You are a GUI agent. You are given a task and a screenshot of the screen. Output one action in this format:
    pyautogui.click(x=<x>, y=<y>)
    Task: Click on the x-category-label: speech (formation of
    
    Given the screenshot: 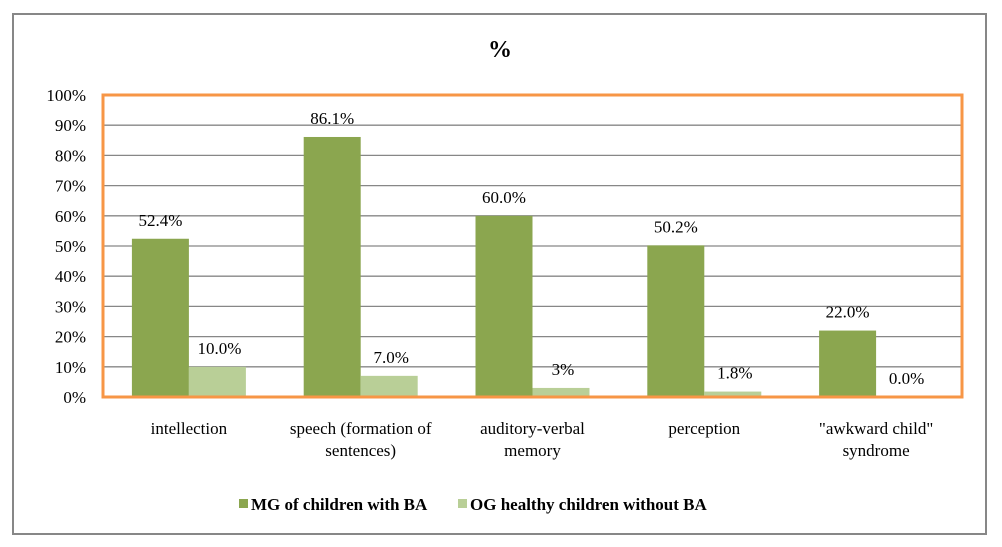 What is the action you would take?
    pyautogui.click(x=361, y=428)
    